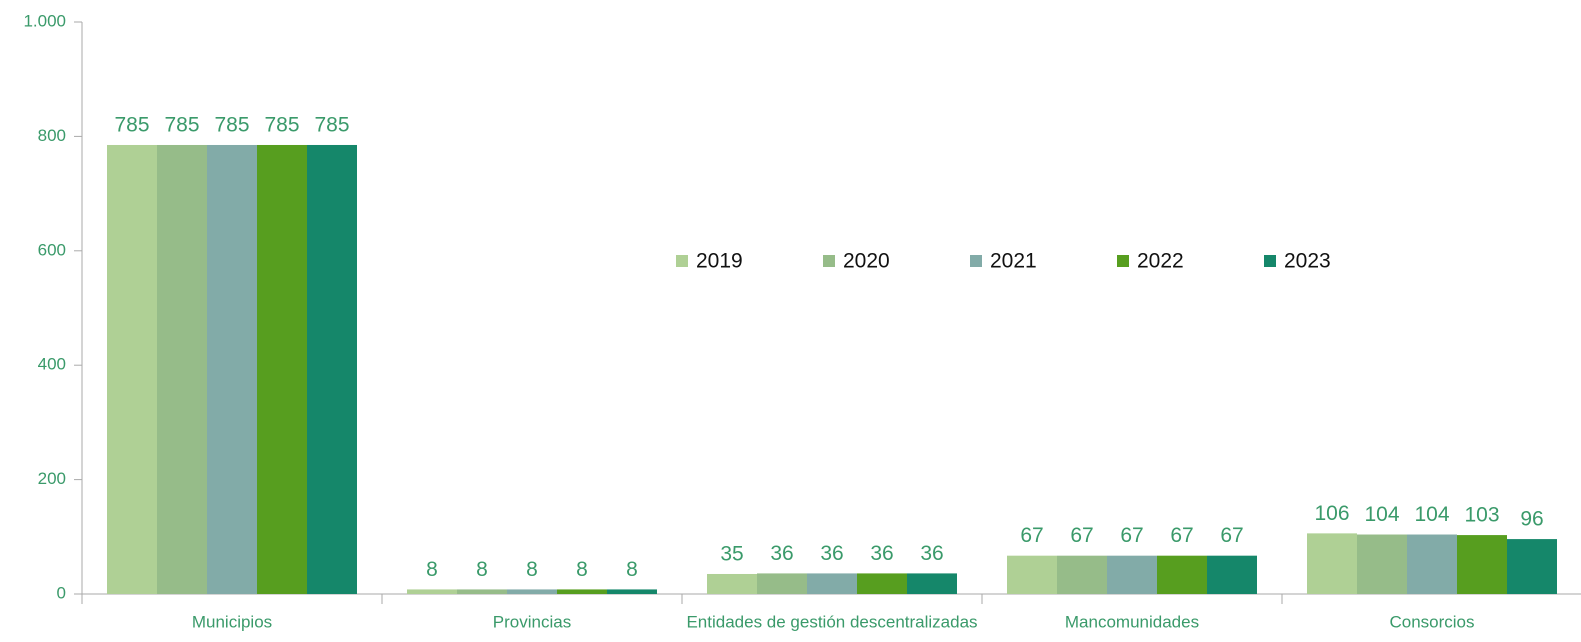  I want to click on x-tick-label: Provincias, so click(532, 621).